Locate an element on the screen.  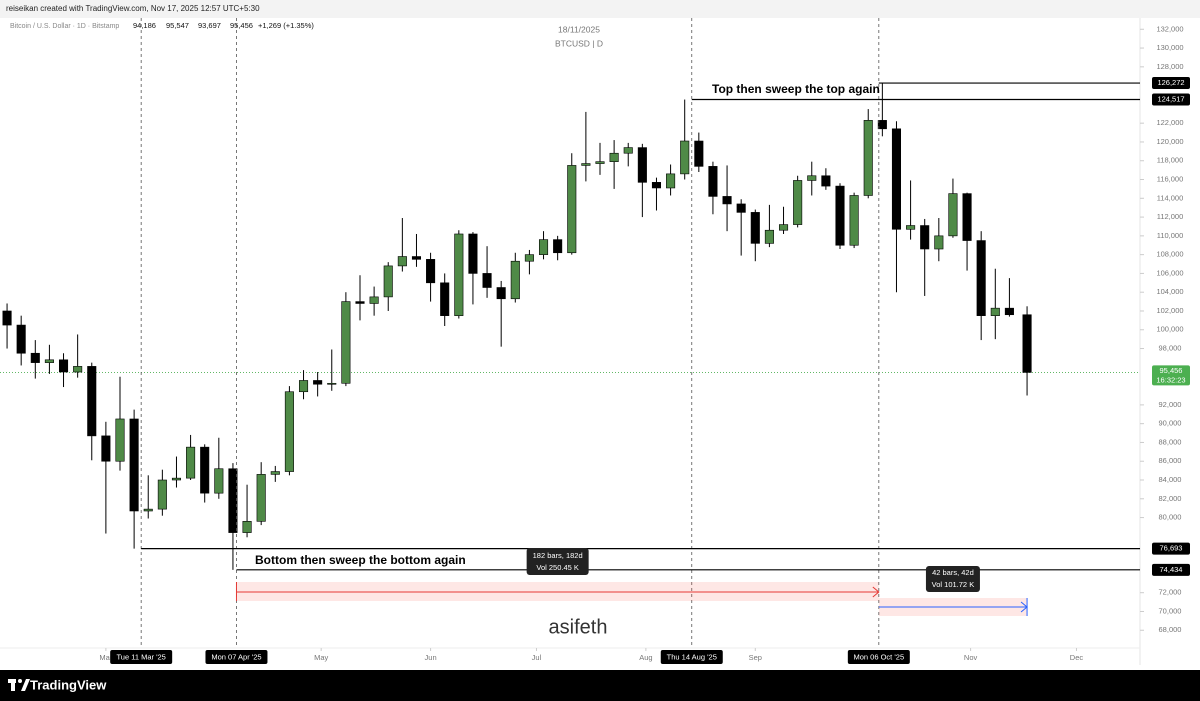
watermark-symbol: BTCUSD | D is located at coordinates (579, 43).